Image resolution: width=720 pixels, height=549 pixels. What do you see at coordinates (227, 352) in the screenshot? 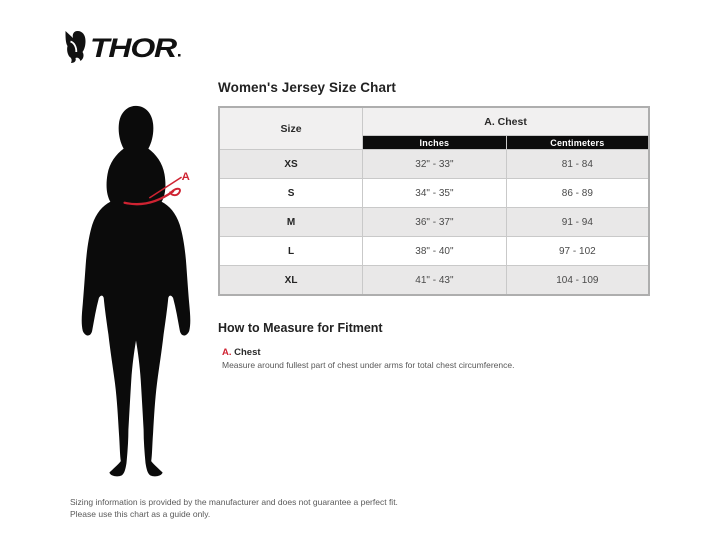
I see `measure-item-key: A.` at bounding box center [227, 352].